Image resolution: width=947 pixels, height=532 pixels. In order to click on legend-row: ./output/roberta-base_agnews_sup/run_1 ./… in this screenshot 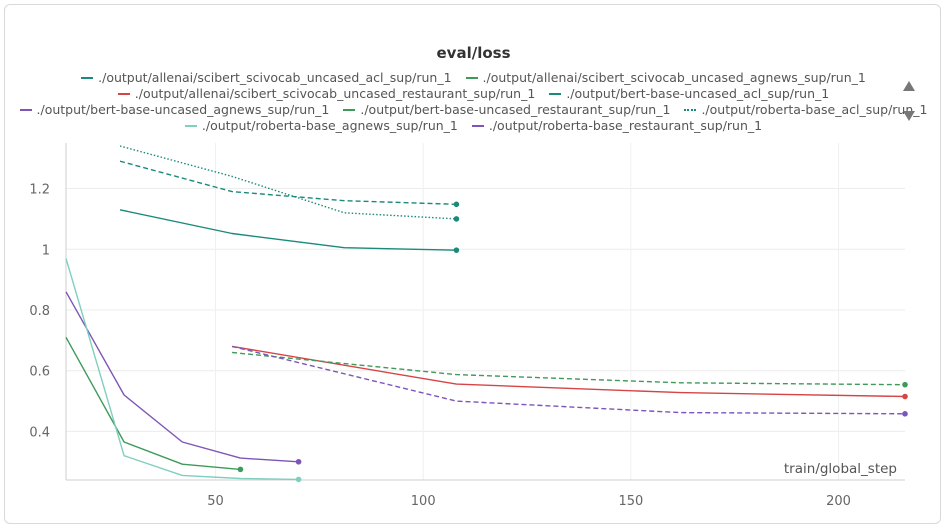, I will do `click(473, 125)`.